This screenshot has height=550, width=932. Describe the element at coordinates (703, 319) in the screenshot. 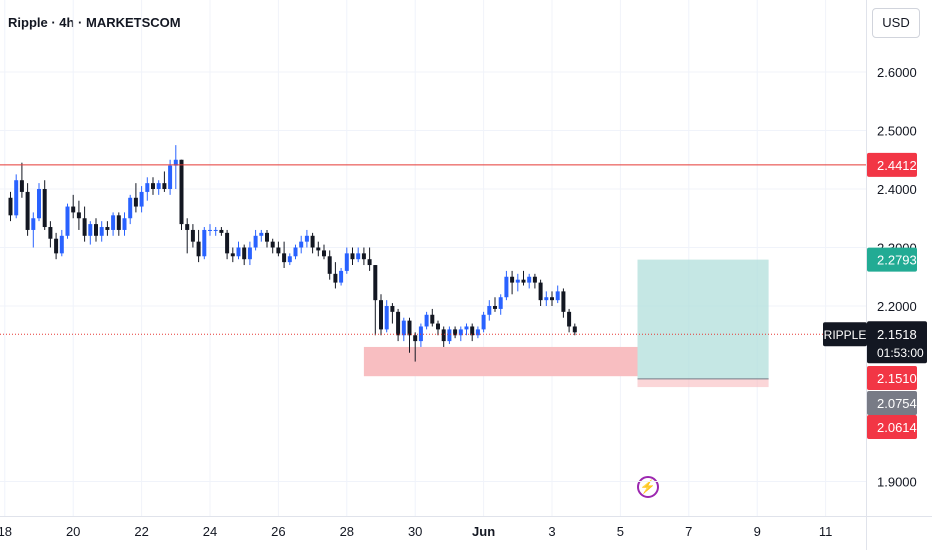

I see `profit-zone` at that location.